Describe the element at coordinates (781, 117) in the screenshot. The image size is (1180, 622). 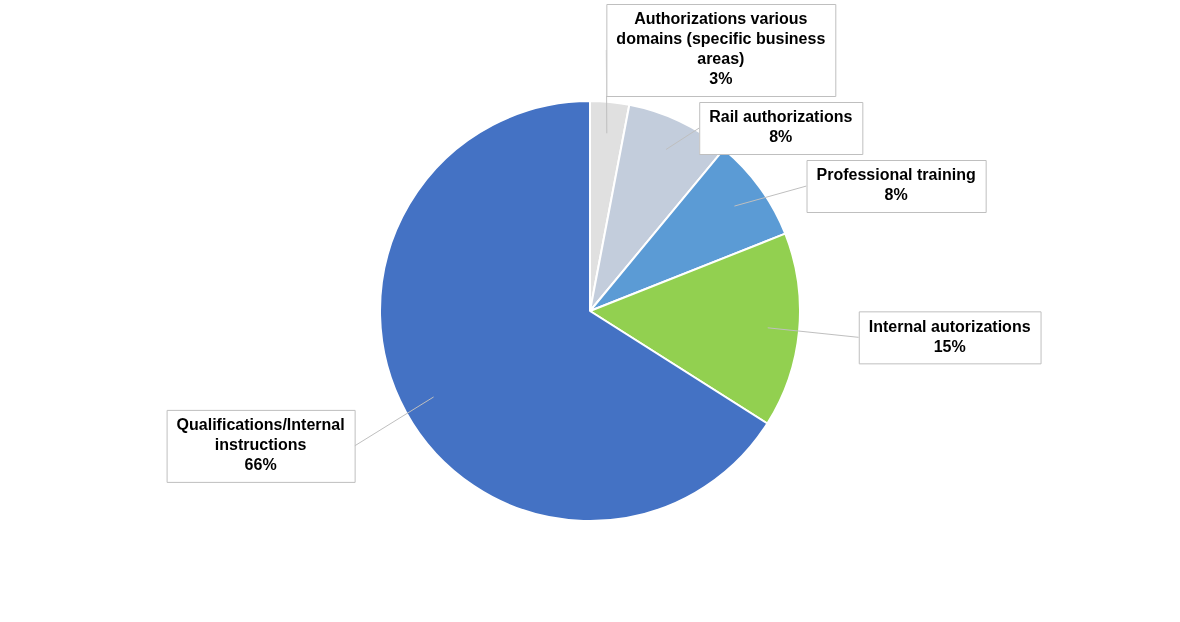
I see `slice-label: Rail authorizations` at that location.